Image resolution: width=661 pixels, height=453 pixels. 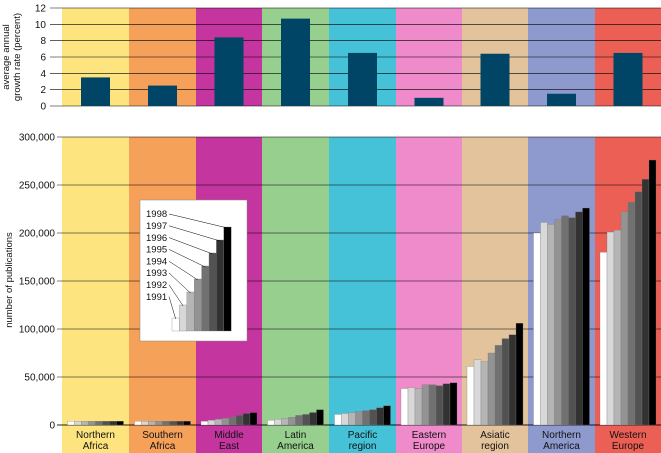 What do you see at coordinates (52, 426) in the screenshot?
I see `bottom-y-tick-label: 0` at bounding box center [52, 426].